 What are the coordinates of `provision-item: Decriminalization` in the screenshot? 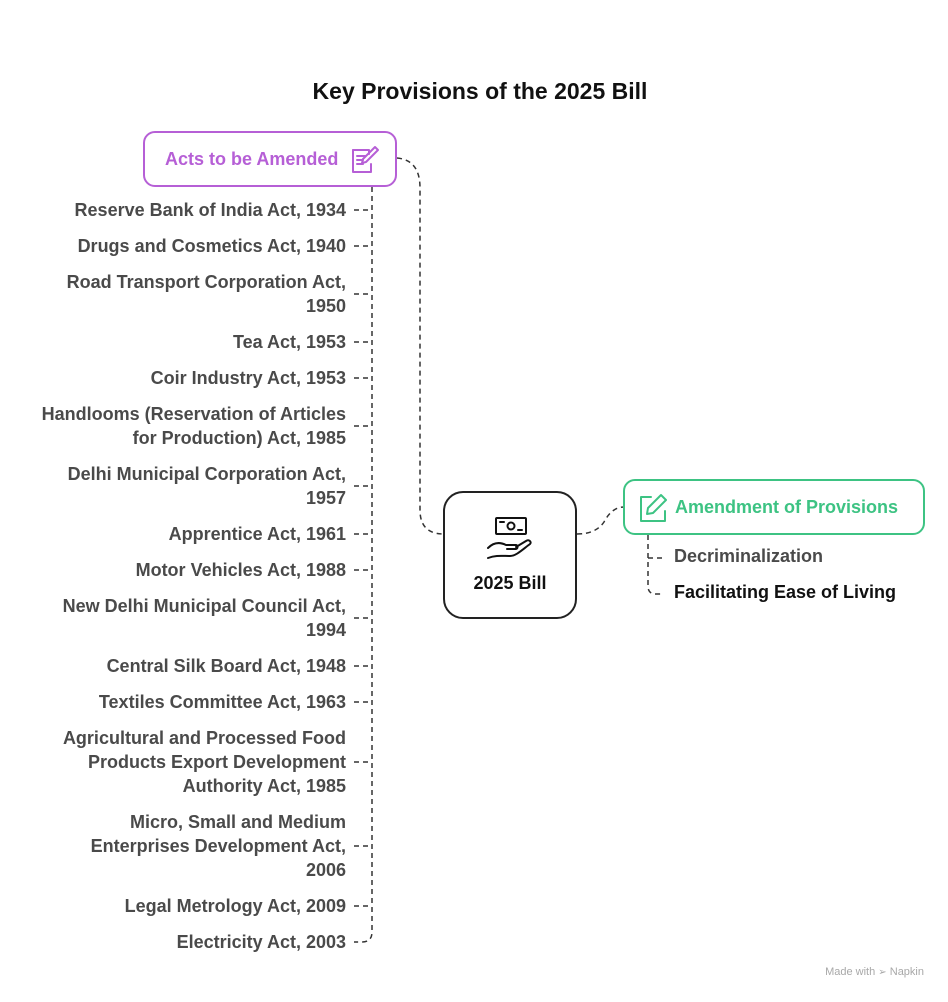 It's located at (749, 556).